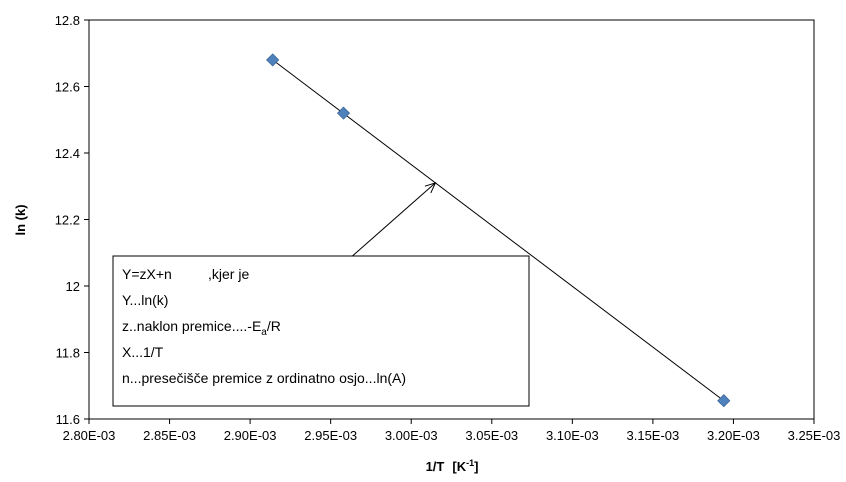 This screenshot has width=846, height=482. I want to click on x-tick-label: 3.00E-03, so click(411, 435).